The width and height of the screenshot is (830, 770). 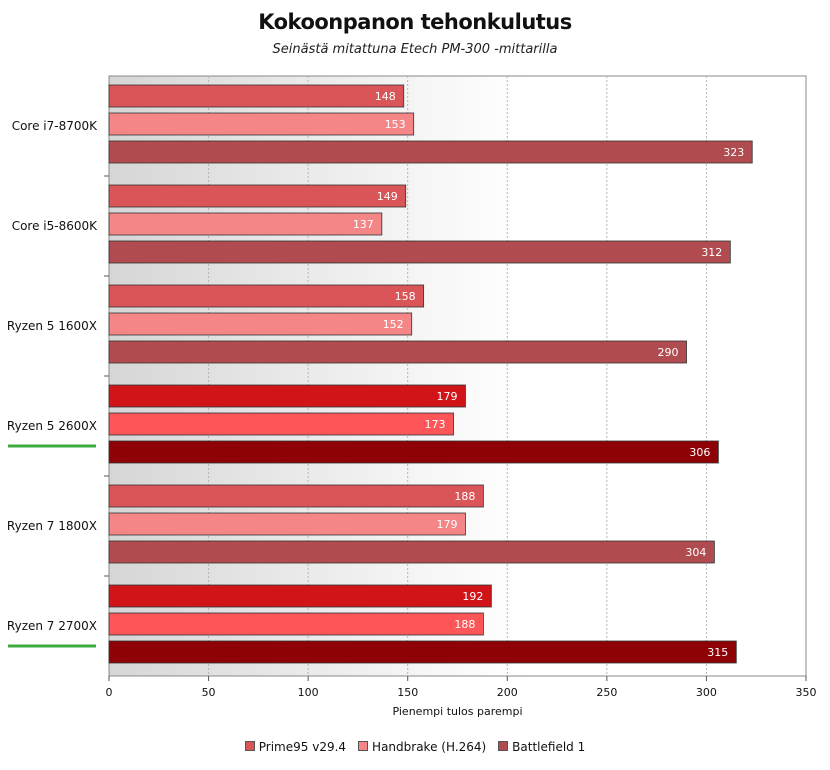 What do you see at coordinates (52, 626) in the screenshot?
I see `category-label: Ryzen 7 2700X` at bounding box center [52, 626].